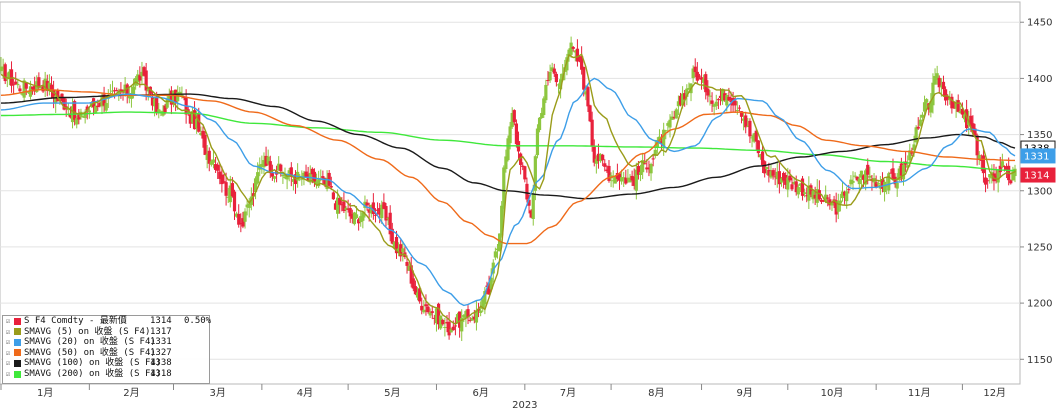 The width and height of the screenshot is (1058, 411). I want to click on price-badge-text: 1314, so click(1036, 176).